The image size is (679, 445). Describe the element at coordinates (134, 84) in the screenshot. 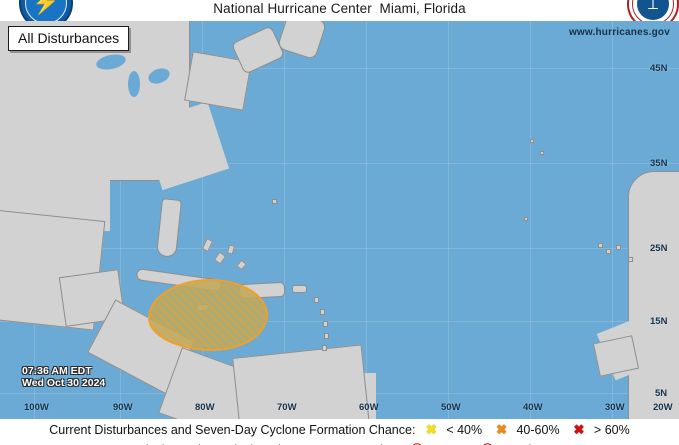

I see `lake-michigan` at that location.